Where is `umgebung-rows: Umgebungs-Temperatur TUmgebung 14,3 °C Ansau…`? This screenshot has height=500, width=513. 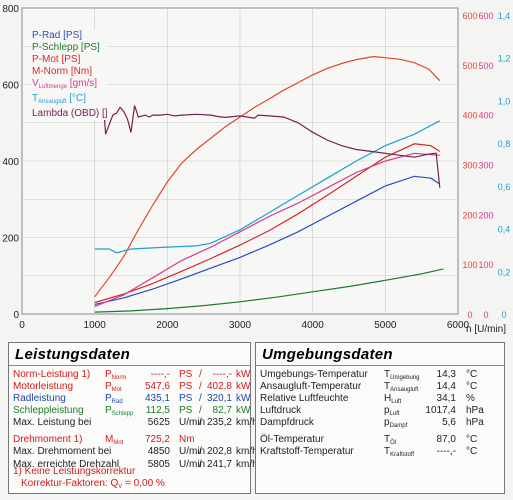 umgebung-rows: Umgebungs-Temperatur TUmgebung 14,3 °C Ansau… is located at coordinates (380, 416).